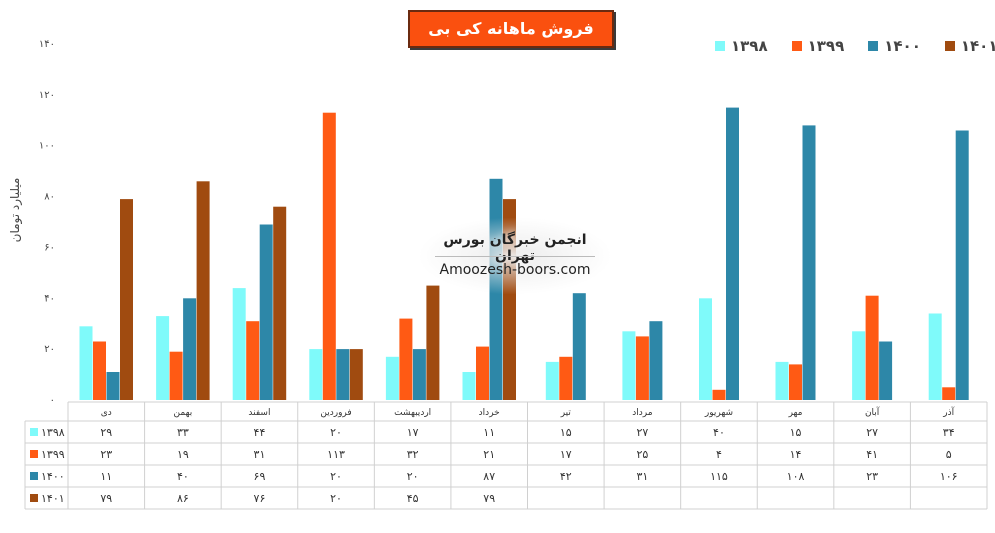 This screenshot has height=533, width=995. Describe the element at coordinates (260, 454) in the screenshot. I see `data-label-1399-2: ۳۱` at that location.